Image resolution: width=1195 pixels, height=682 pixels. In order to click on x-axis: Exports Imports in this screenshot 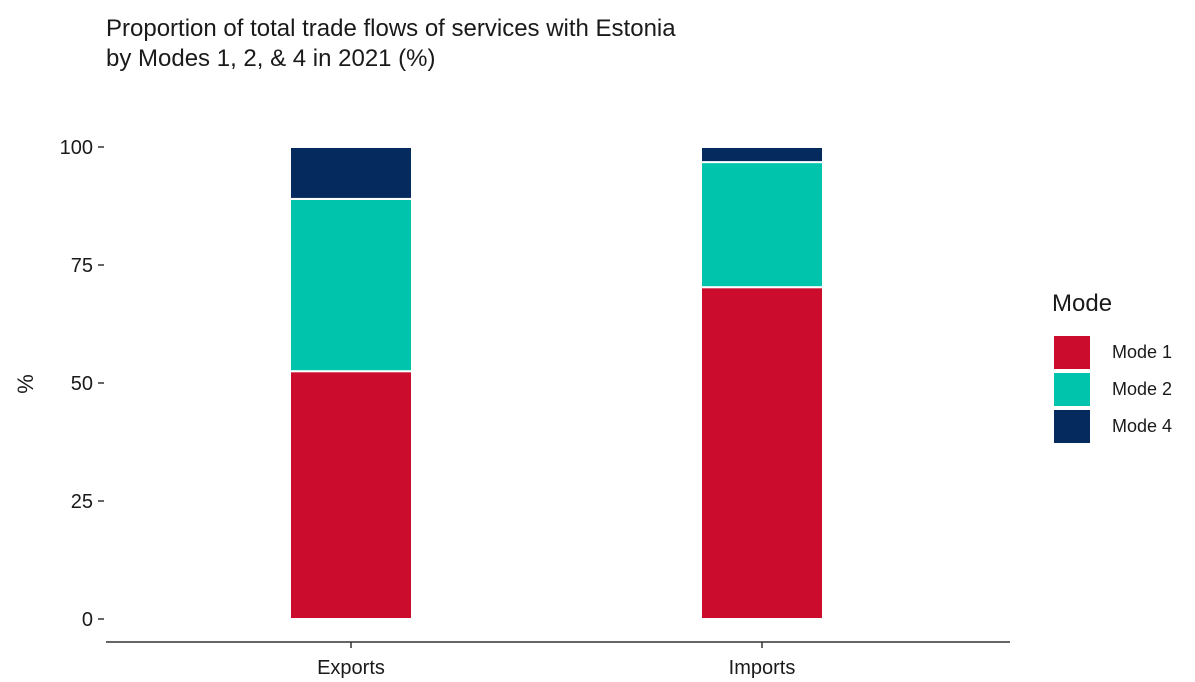, I will do `click(556, 660)`.